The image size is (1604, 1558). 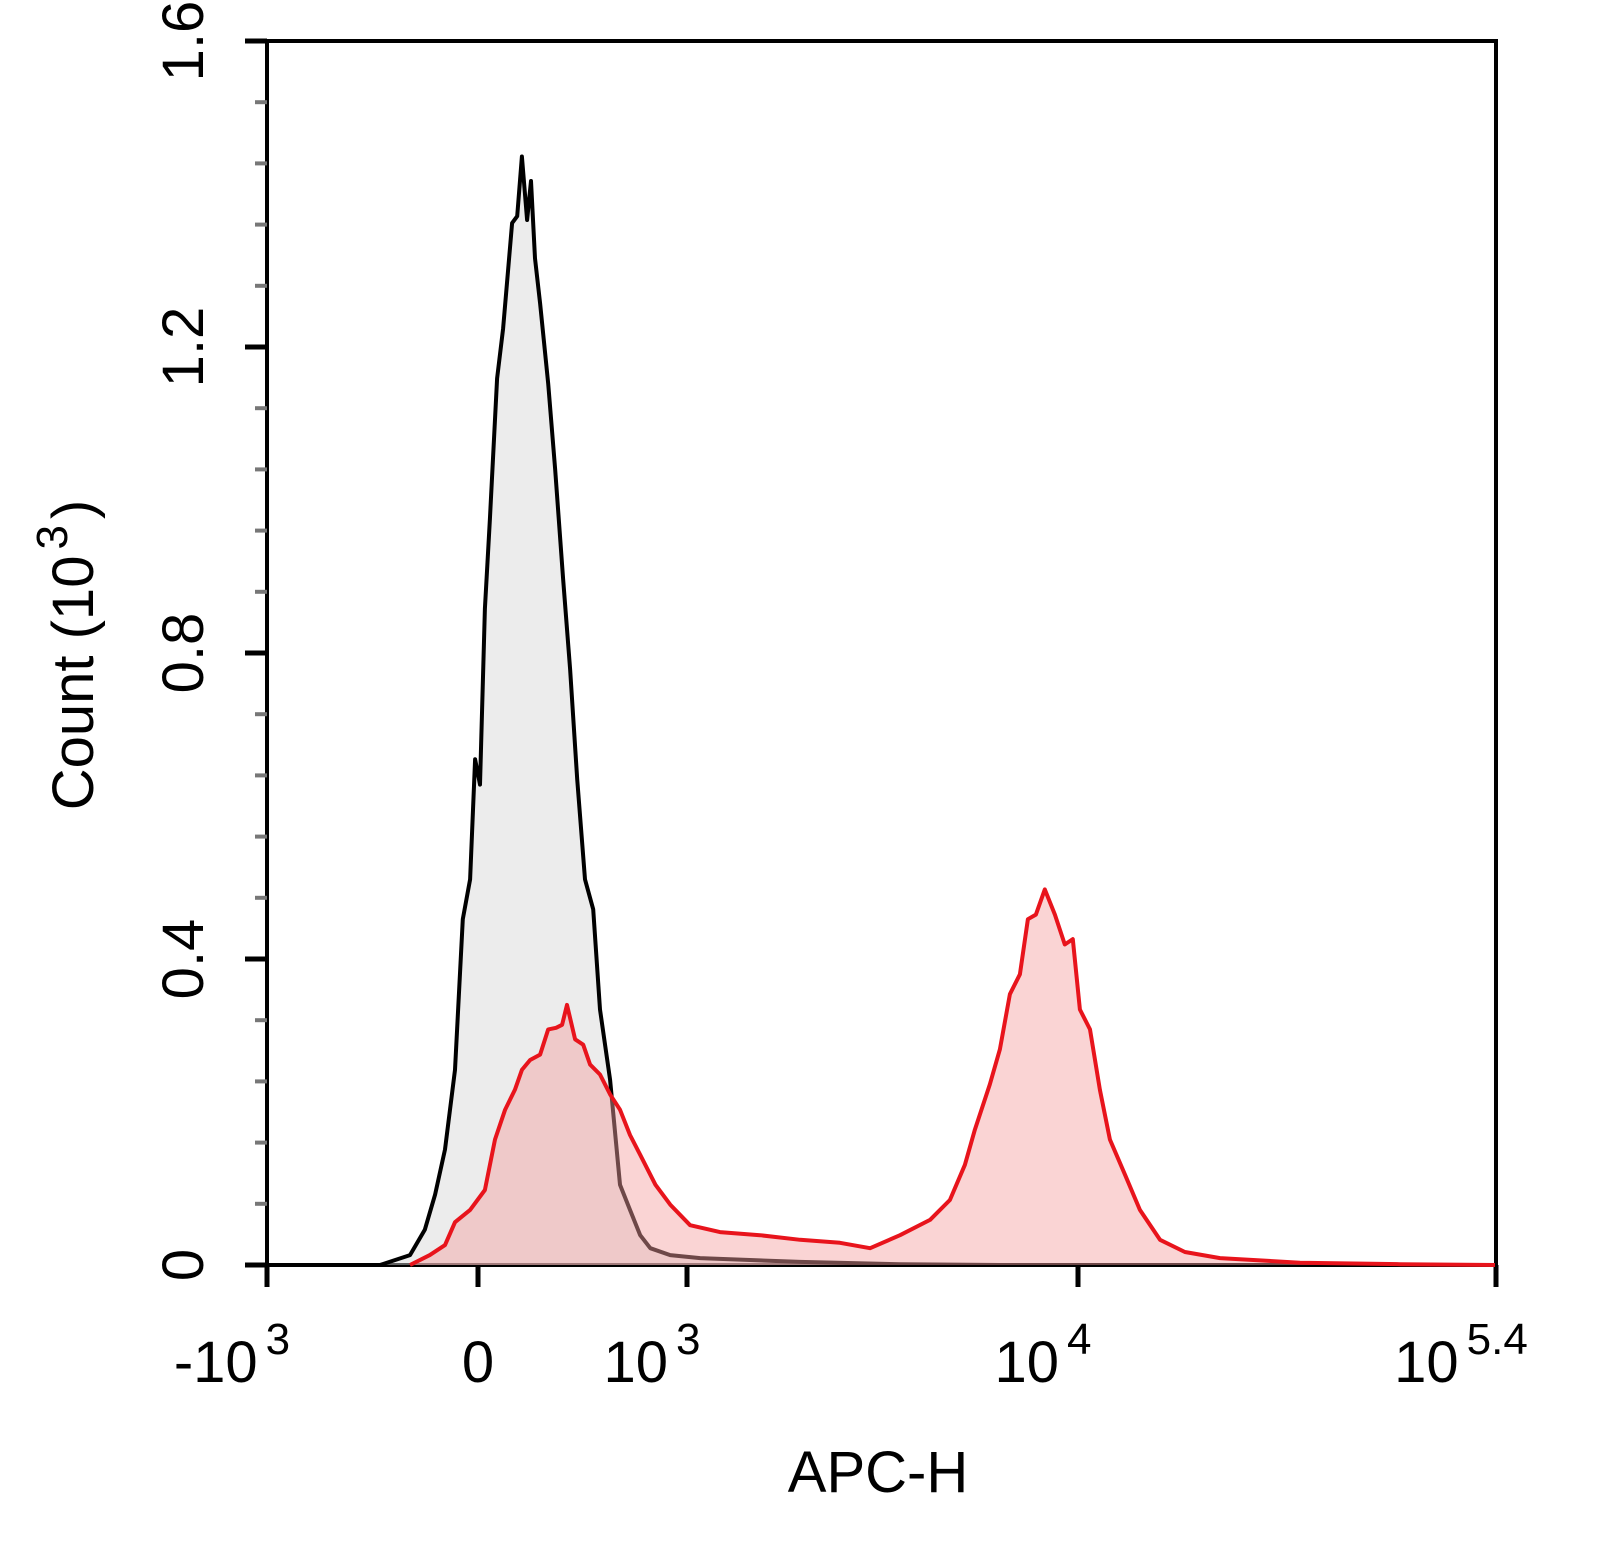 I want to click on tick-exponent: 5.4, so click(x=1497, y=1339).